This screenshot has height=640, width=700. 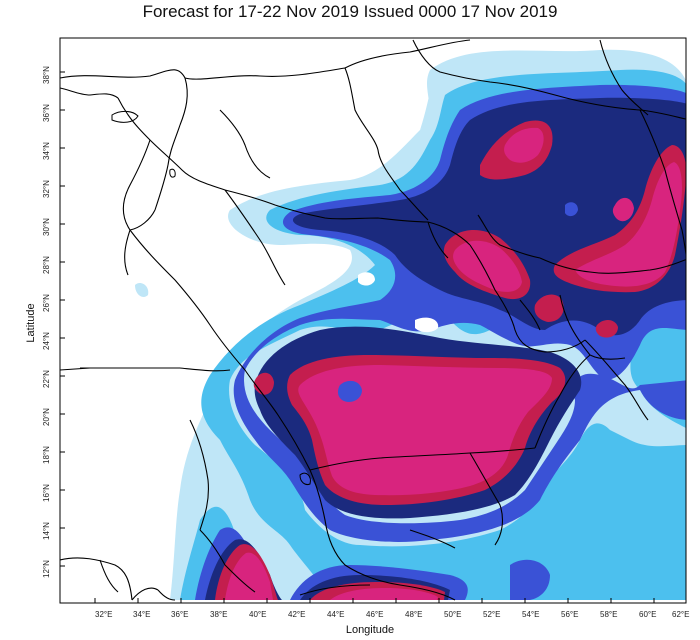 I want to click on x-tick-label: 40°E, so click(x=258, y=614).